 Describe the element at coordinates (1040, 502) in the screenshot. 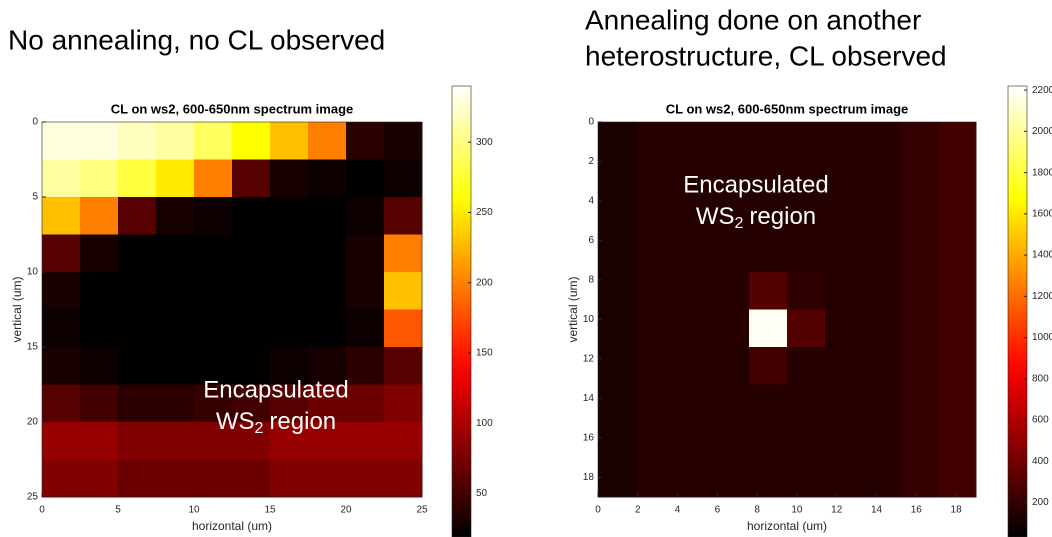

I see `colorbar-tick-label: 200` at that location.